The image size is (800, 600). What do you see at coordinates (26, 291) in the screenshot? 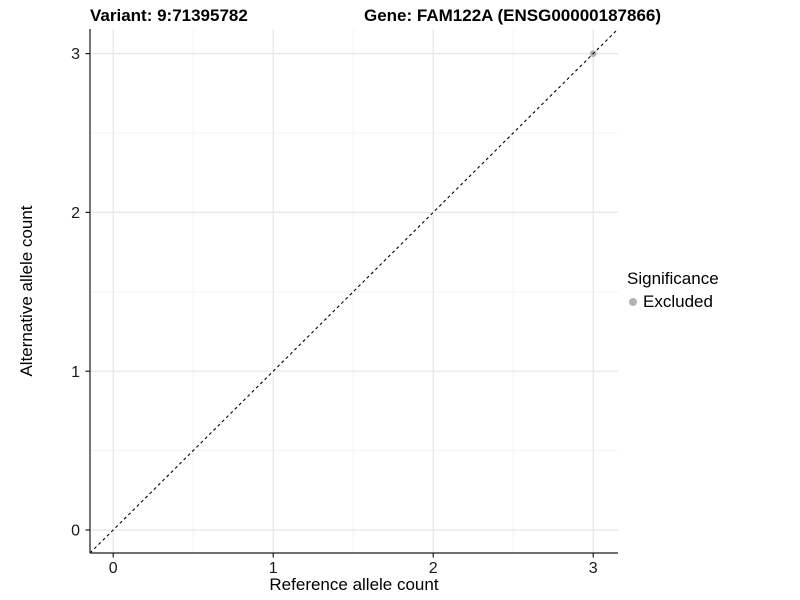
I see `y-axis-title: Alternative allele count` at bounding box center [26, 291].